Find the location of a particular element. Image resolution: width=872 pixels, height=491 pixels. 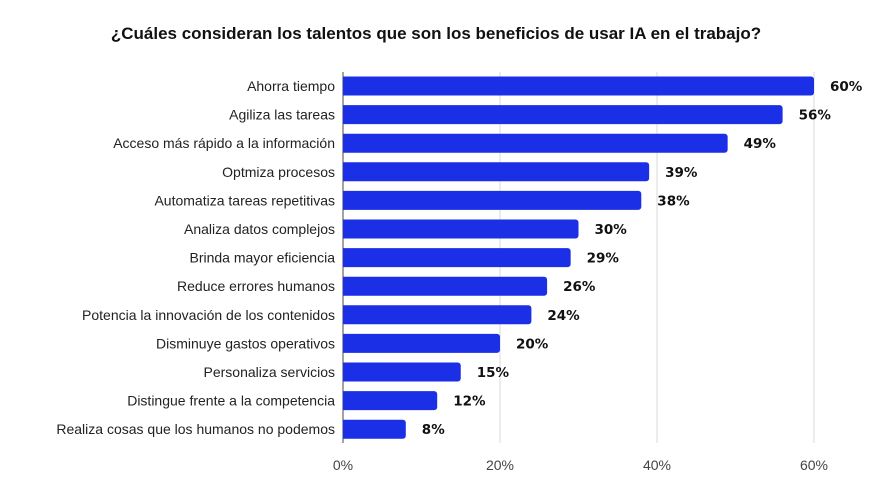

x-tick-label: 20% is located at coordinates (500, 465).